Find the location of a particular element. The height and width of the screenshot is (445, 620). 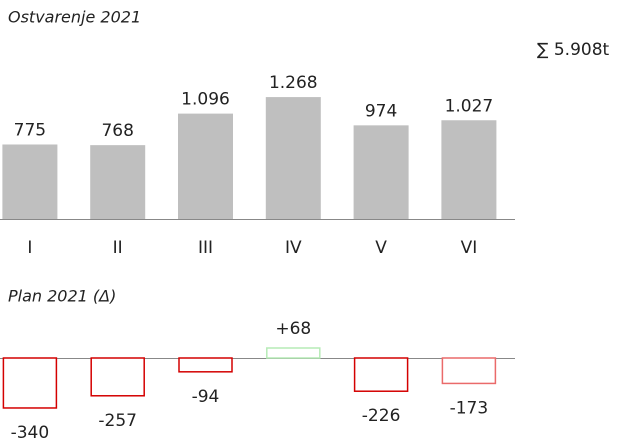

chart-title: Plan 2021 (Δ) is located at coordinates (62, 296).